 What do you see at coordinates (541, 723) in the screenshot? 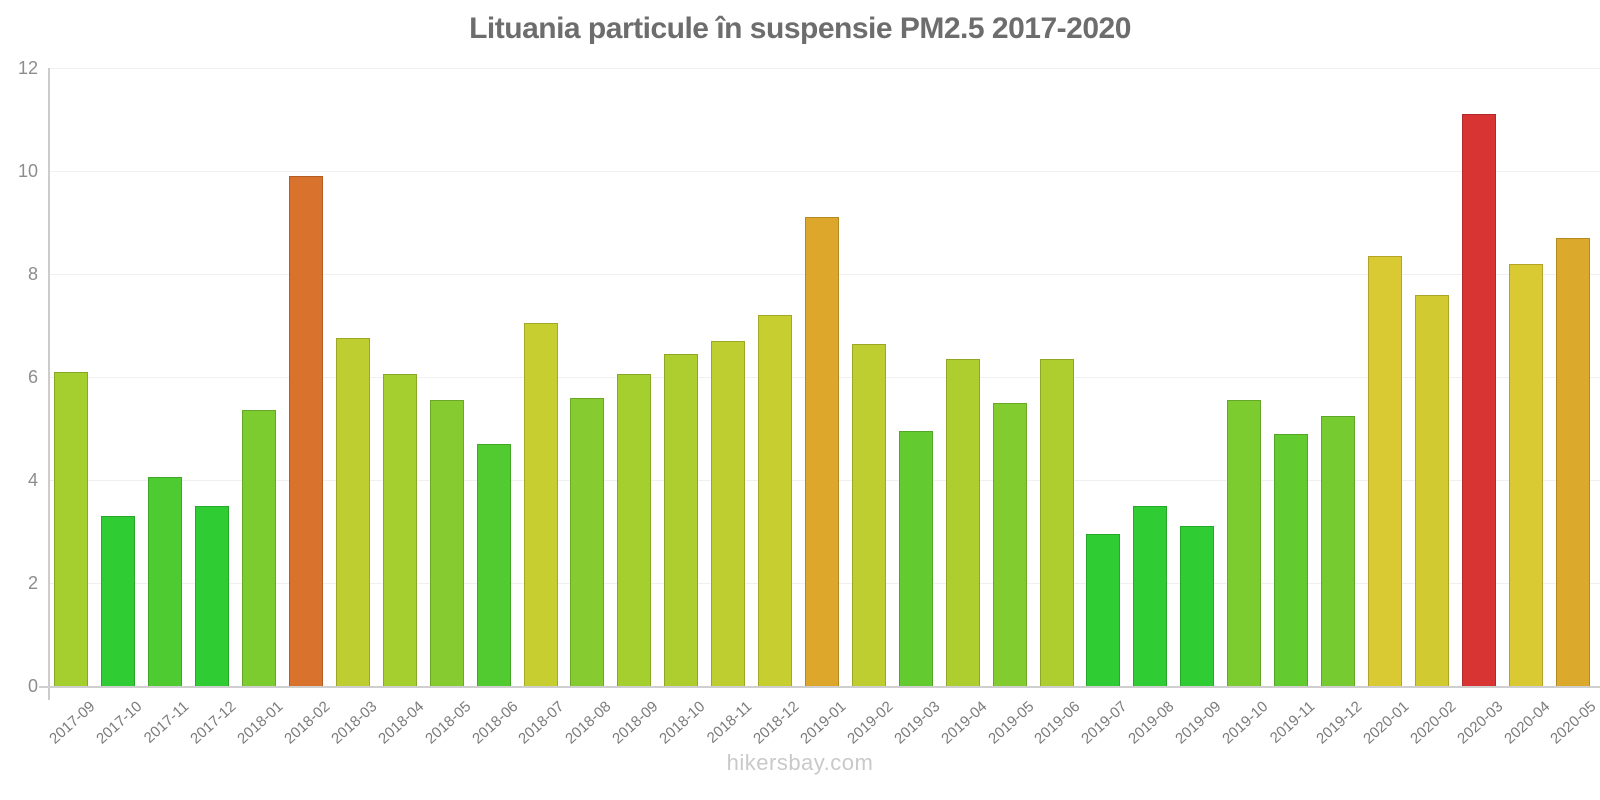
I see `x-axis-label-2018-07: 2018-07` at bounding box center [541, 723].